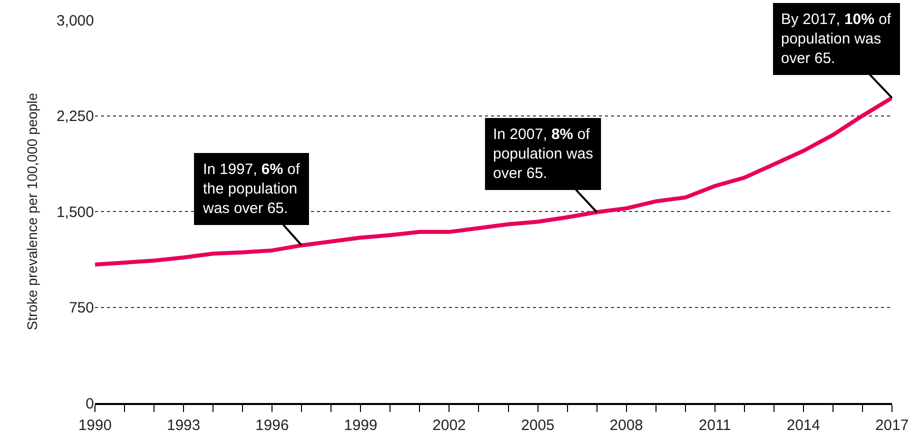 This screenshot has width=922, height=446. Describe the element at coordinates (361, 425) in the screenshot. I see `x-tick-label: 1999` at that location.